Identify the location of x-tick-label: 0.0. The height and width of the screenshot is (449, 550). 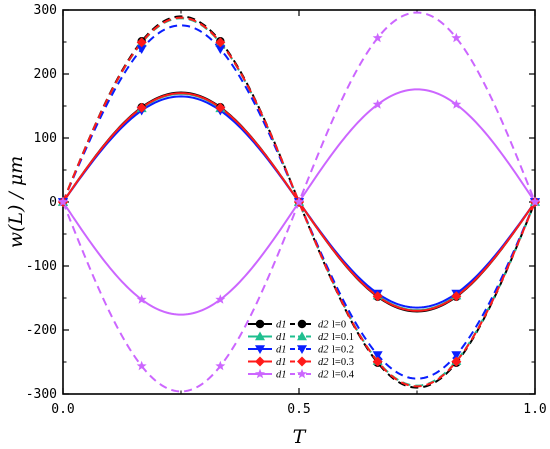
(62, 409).